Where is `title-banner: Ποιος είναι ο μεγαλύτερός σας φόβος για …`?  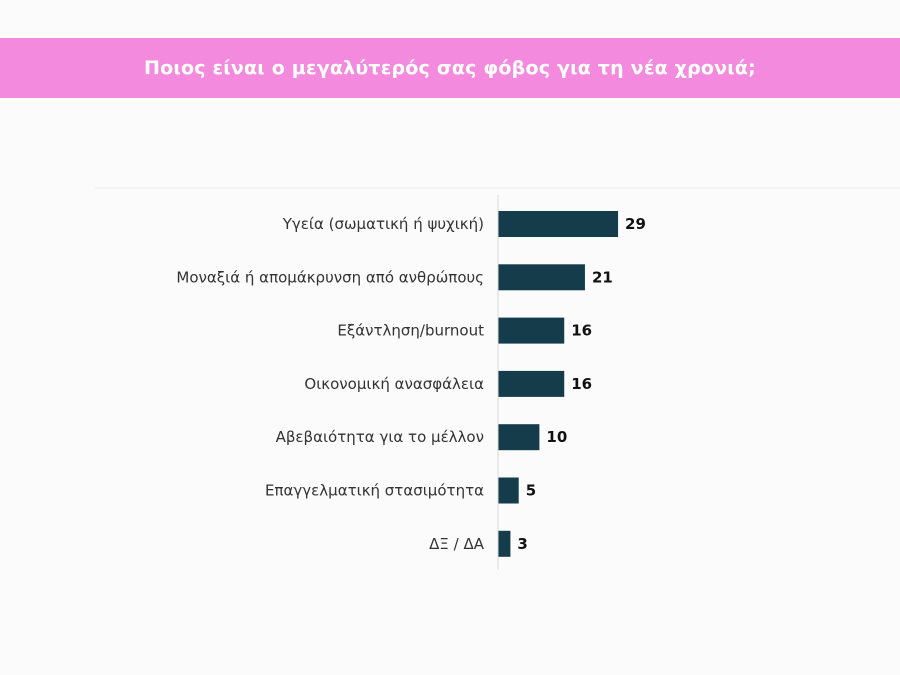
title-banner: Ποιος είναι ο μεγαλύτερός σας φόβος για … is located at coordinates (450, 68).